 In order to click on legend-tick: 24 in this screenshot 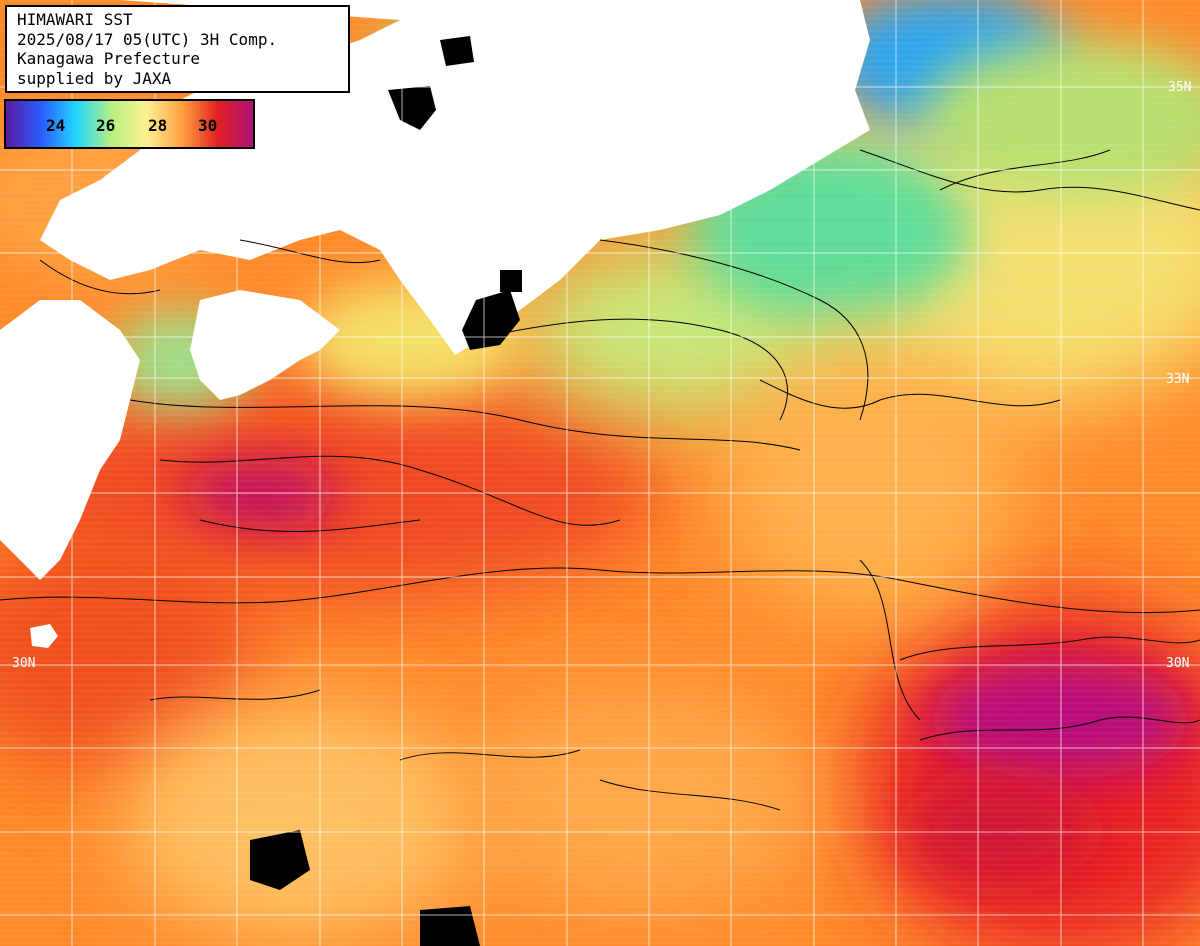, I will do `click(56, 125)`.